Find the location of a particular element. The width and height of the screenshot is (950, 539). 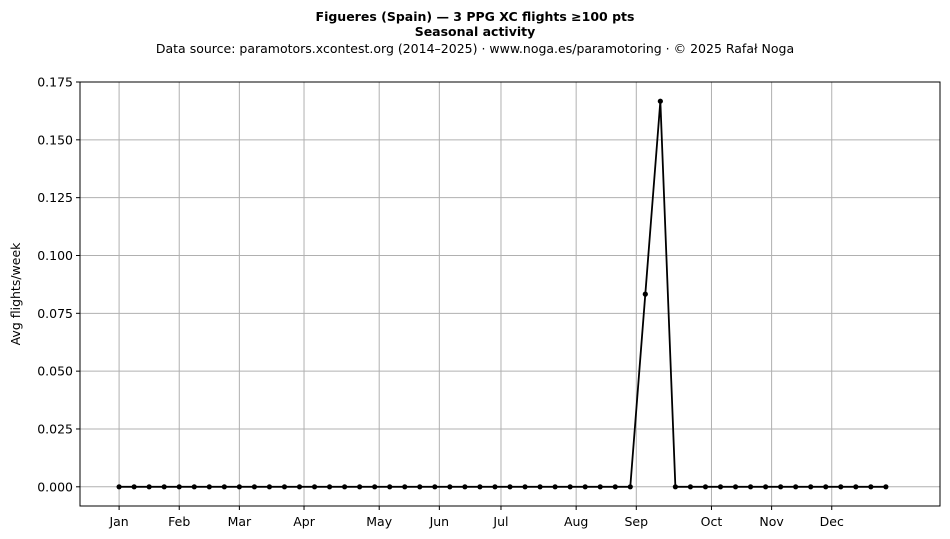

x-tick-label: Jun is located at coordinates (439, 521).